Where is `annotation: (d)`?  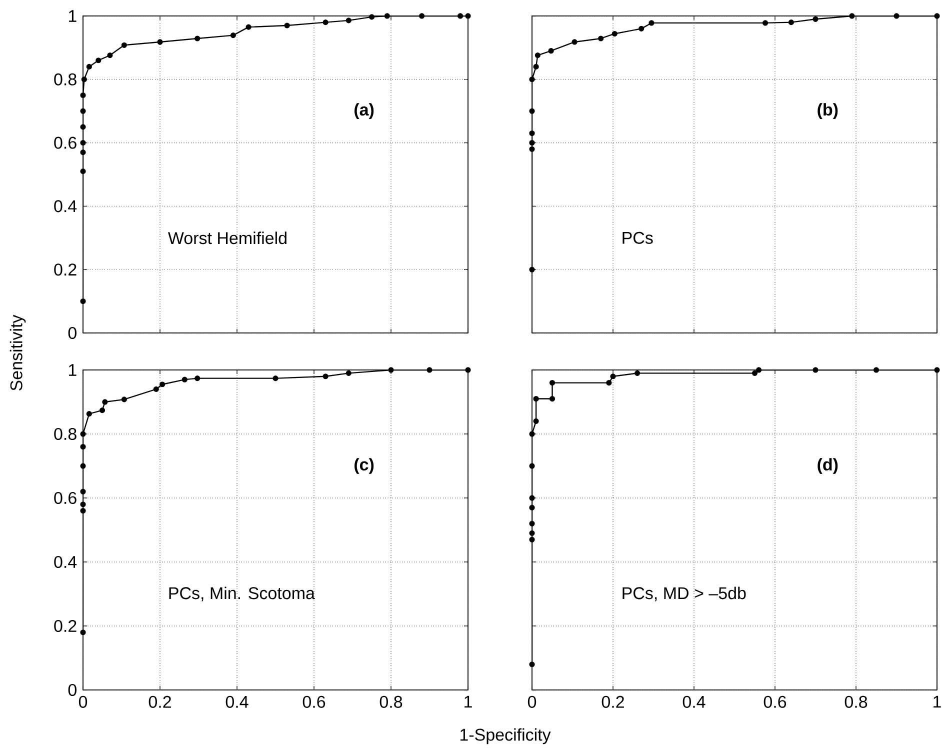 annotation: (d) is located at coordinates (828, 466).